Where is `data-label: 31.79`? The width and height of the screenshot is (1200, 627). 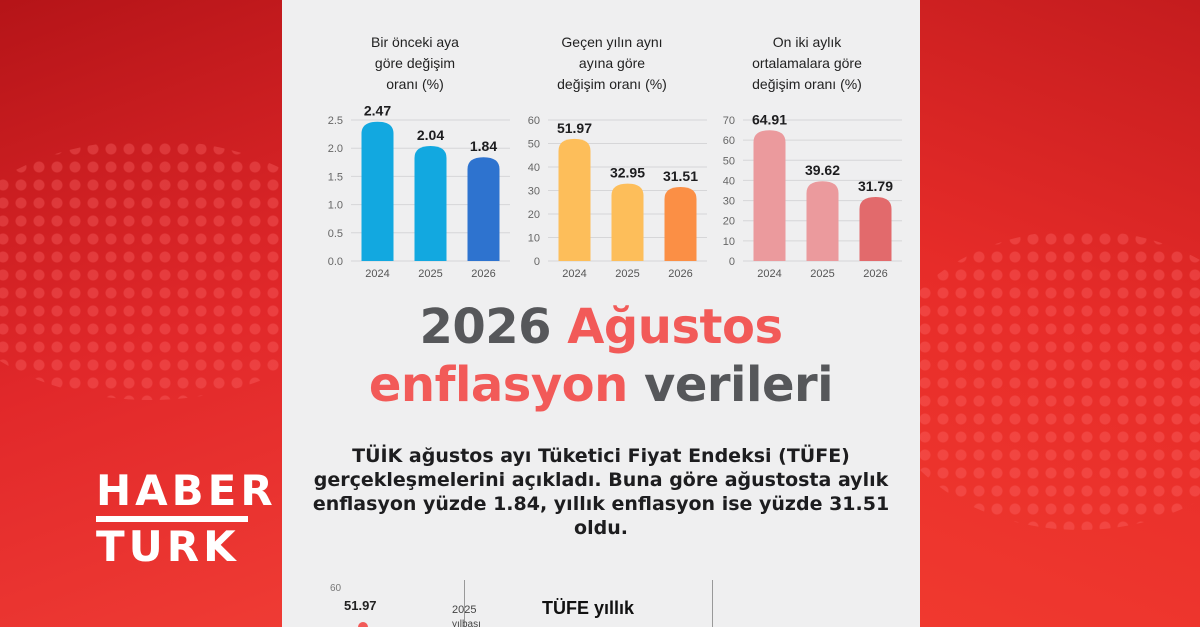 data-label: 31.79 is located at coordinates (875, 186).